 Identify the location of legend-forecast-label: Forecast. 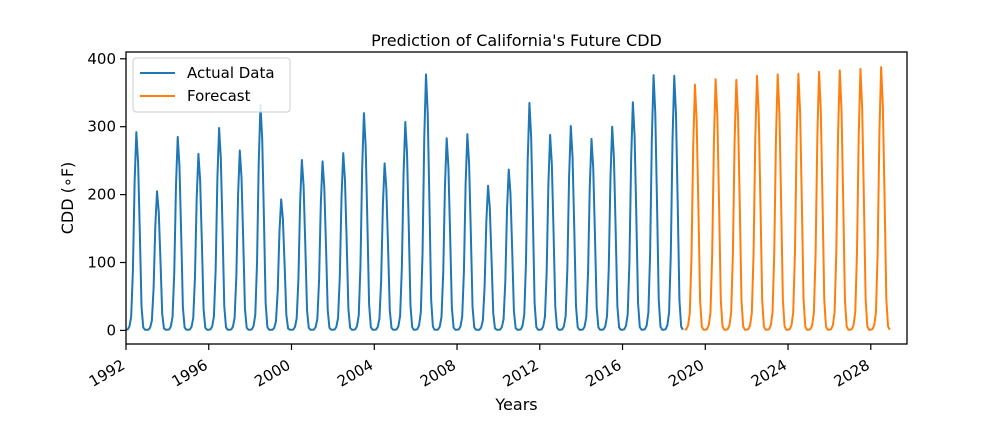
(219, 96).